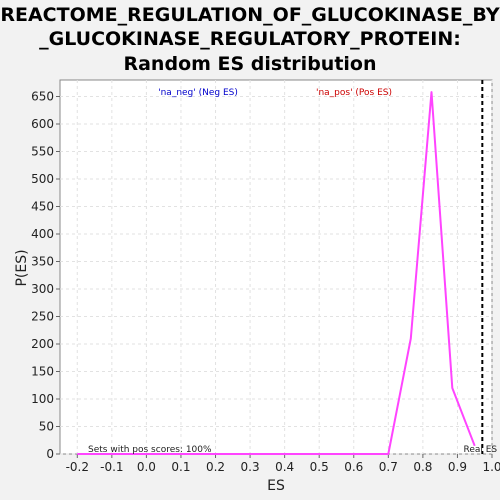 Image resolution: width=500 pixels, height=500 pixels. Describe the element at coordinates (198, 93) in the screenshot. I see `legend-neg: 'na_neg' (Neg ES)` at that location.